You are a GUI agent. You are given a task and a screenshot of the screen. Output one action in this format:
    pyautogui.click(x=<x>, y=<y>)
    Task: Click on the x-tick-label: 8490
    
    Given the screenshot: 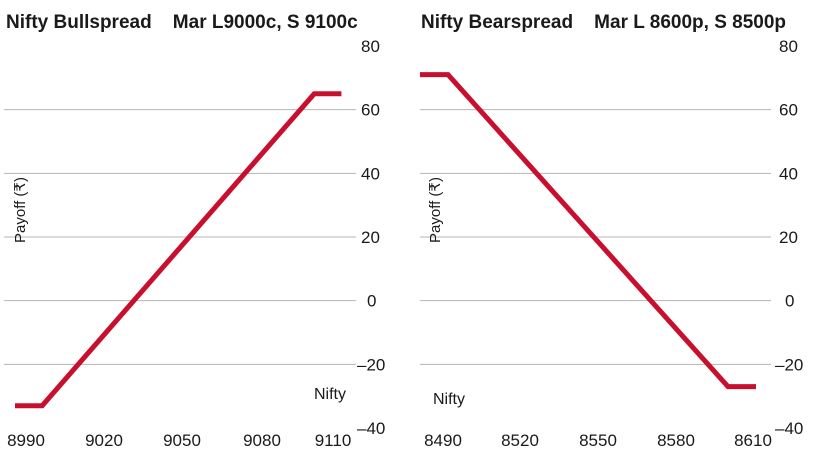 What is the action you would take?
    pyautogui.click(x=443, y=440)
    